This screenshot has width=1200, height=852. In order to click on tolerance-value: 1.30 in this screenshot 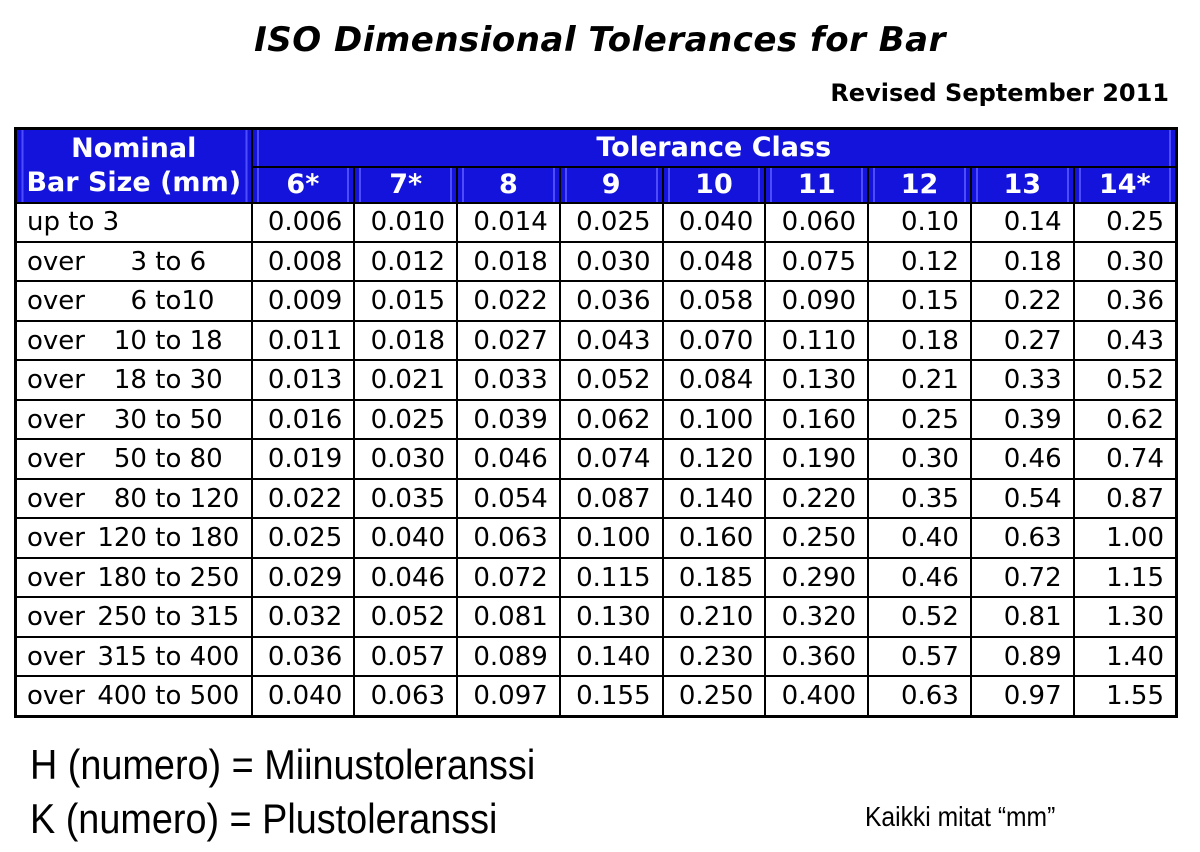, I will do `click(1125, 617)`.